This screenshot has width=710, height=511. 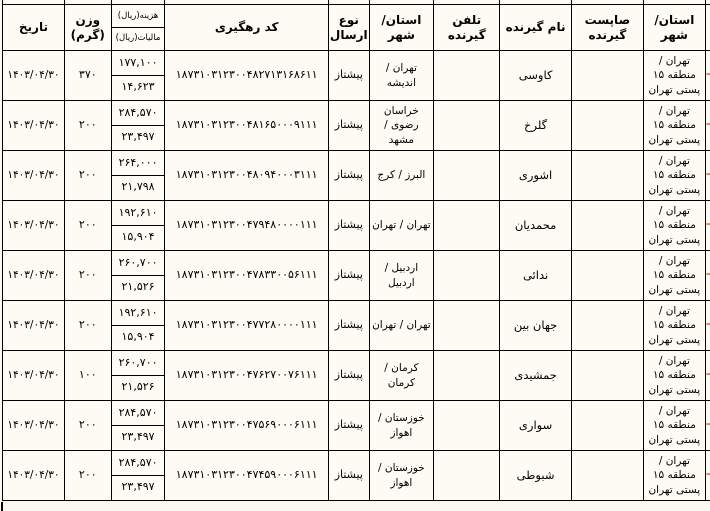 What do you see at coordinates (535, 425) in the screenshot?
I see `cell-receiver-name: سواری` at bounding box center [535, 425].